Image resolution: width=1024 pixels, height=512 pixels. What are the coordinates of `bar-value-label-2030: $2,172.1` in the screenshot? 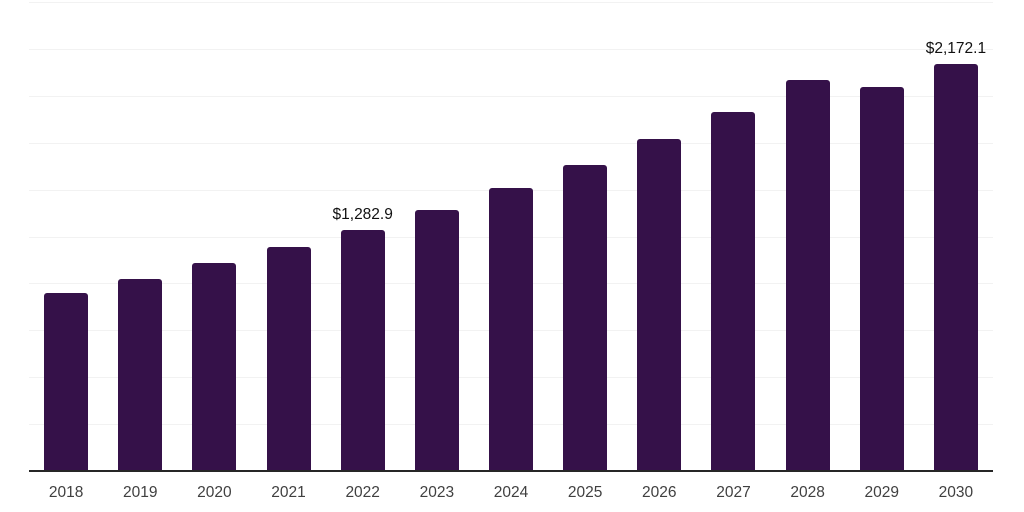 It's located at (956, 48).